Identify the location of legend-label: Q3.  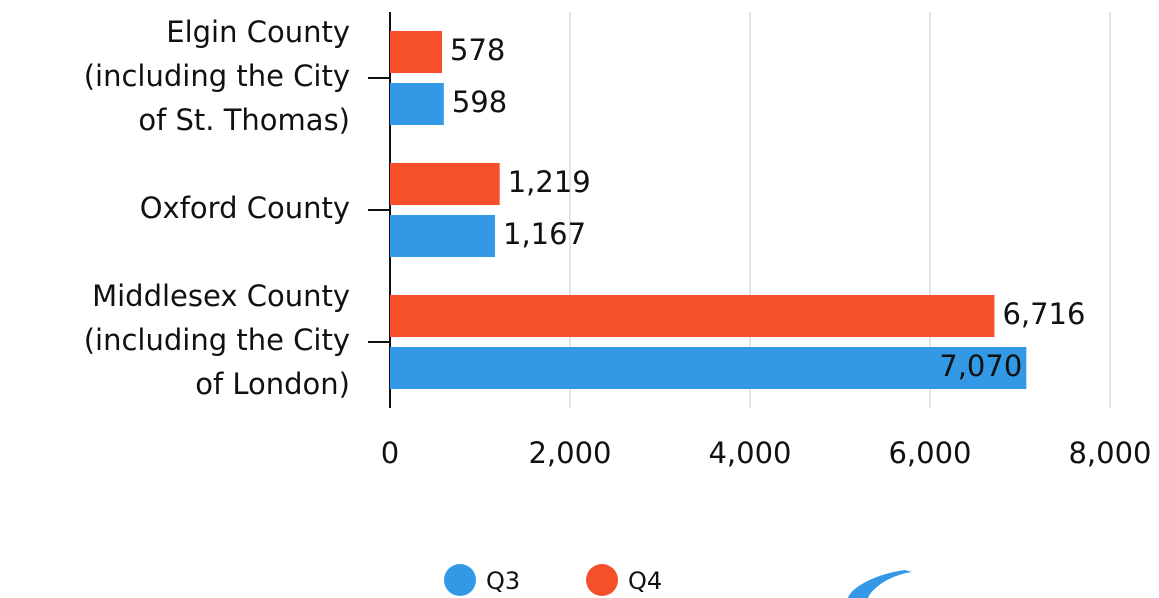
(503, 581).